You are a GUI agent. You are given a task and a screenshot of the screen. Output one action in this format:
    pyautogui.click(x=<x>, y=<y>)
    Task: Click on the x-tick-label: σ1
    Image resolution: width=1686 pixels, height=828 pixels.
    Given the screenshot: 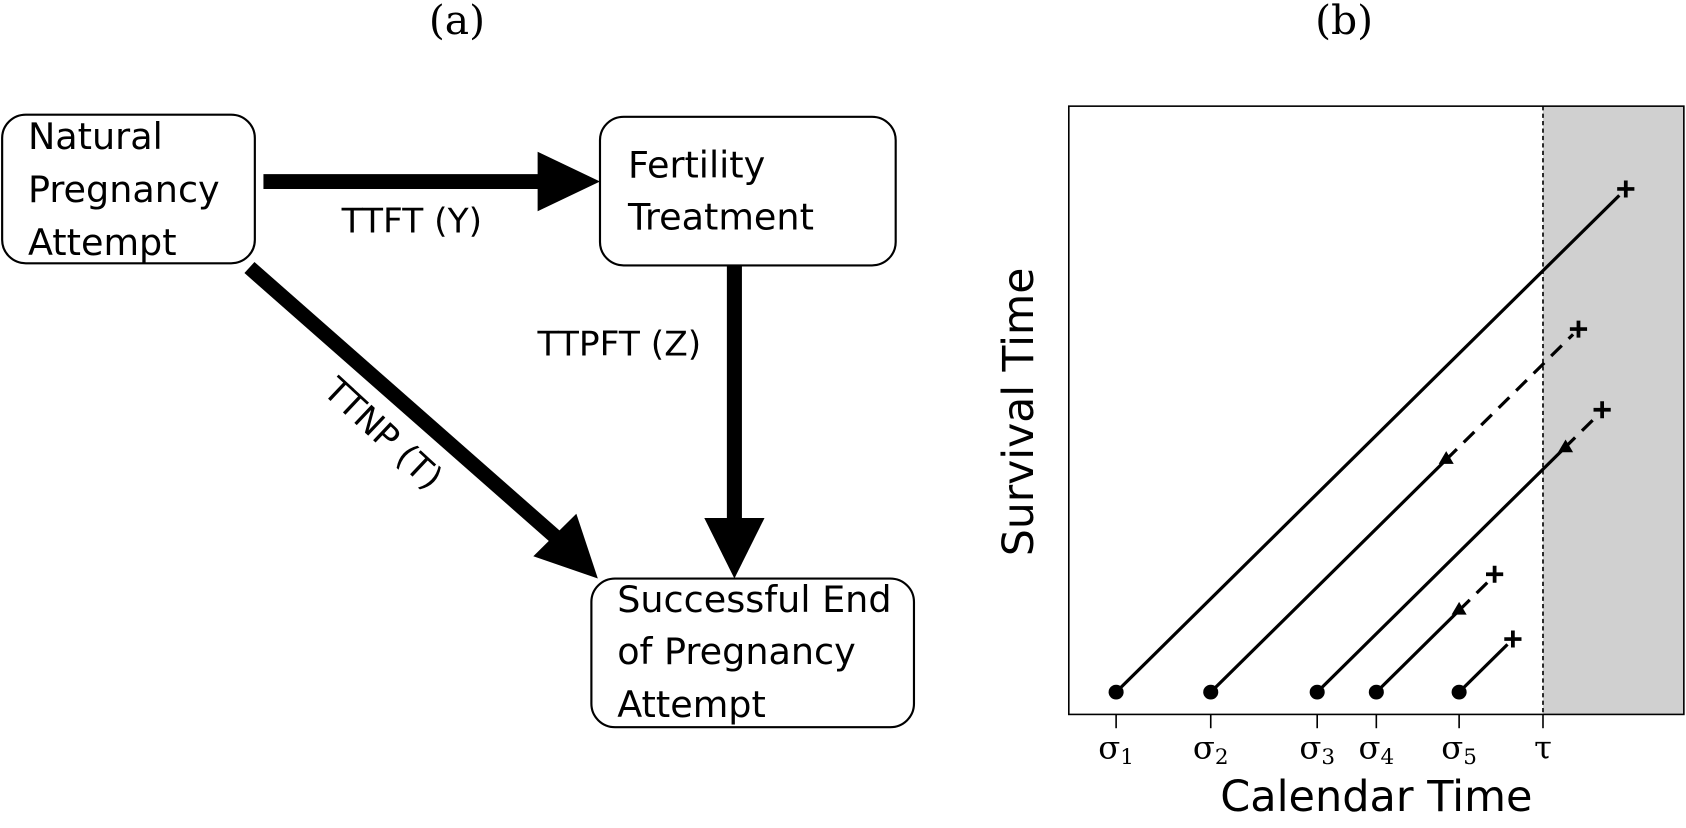 What is the action you would take?
    pyautogui.click(x=1116, y=749)
    